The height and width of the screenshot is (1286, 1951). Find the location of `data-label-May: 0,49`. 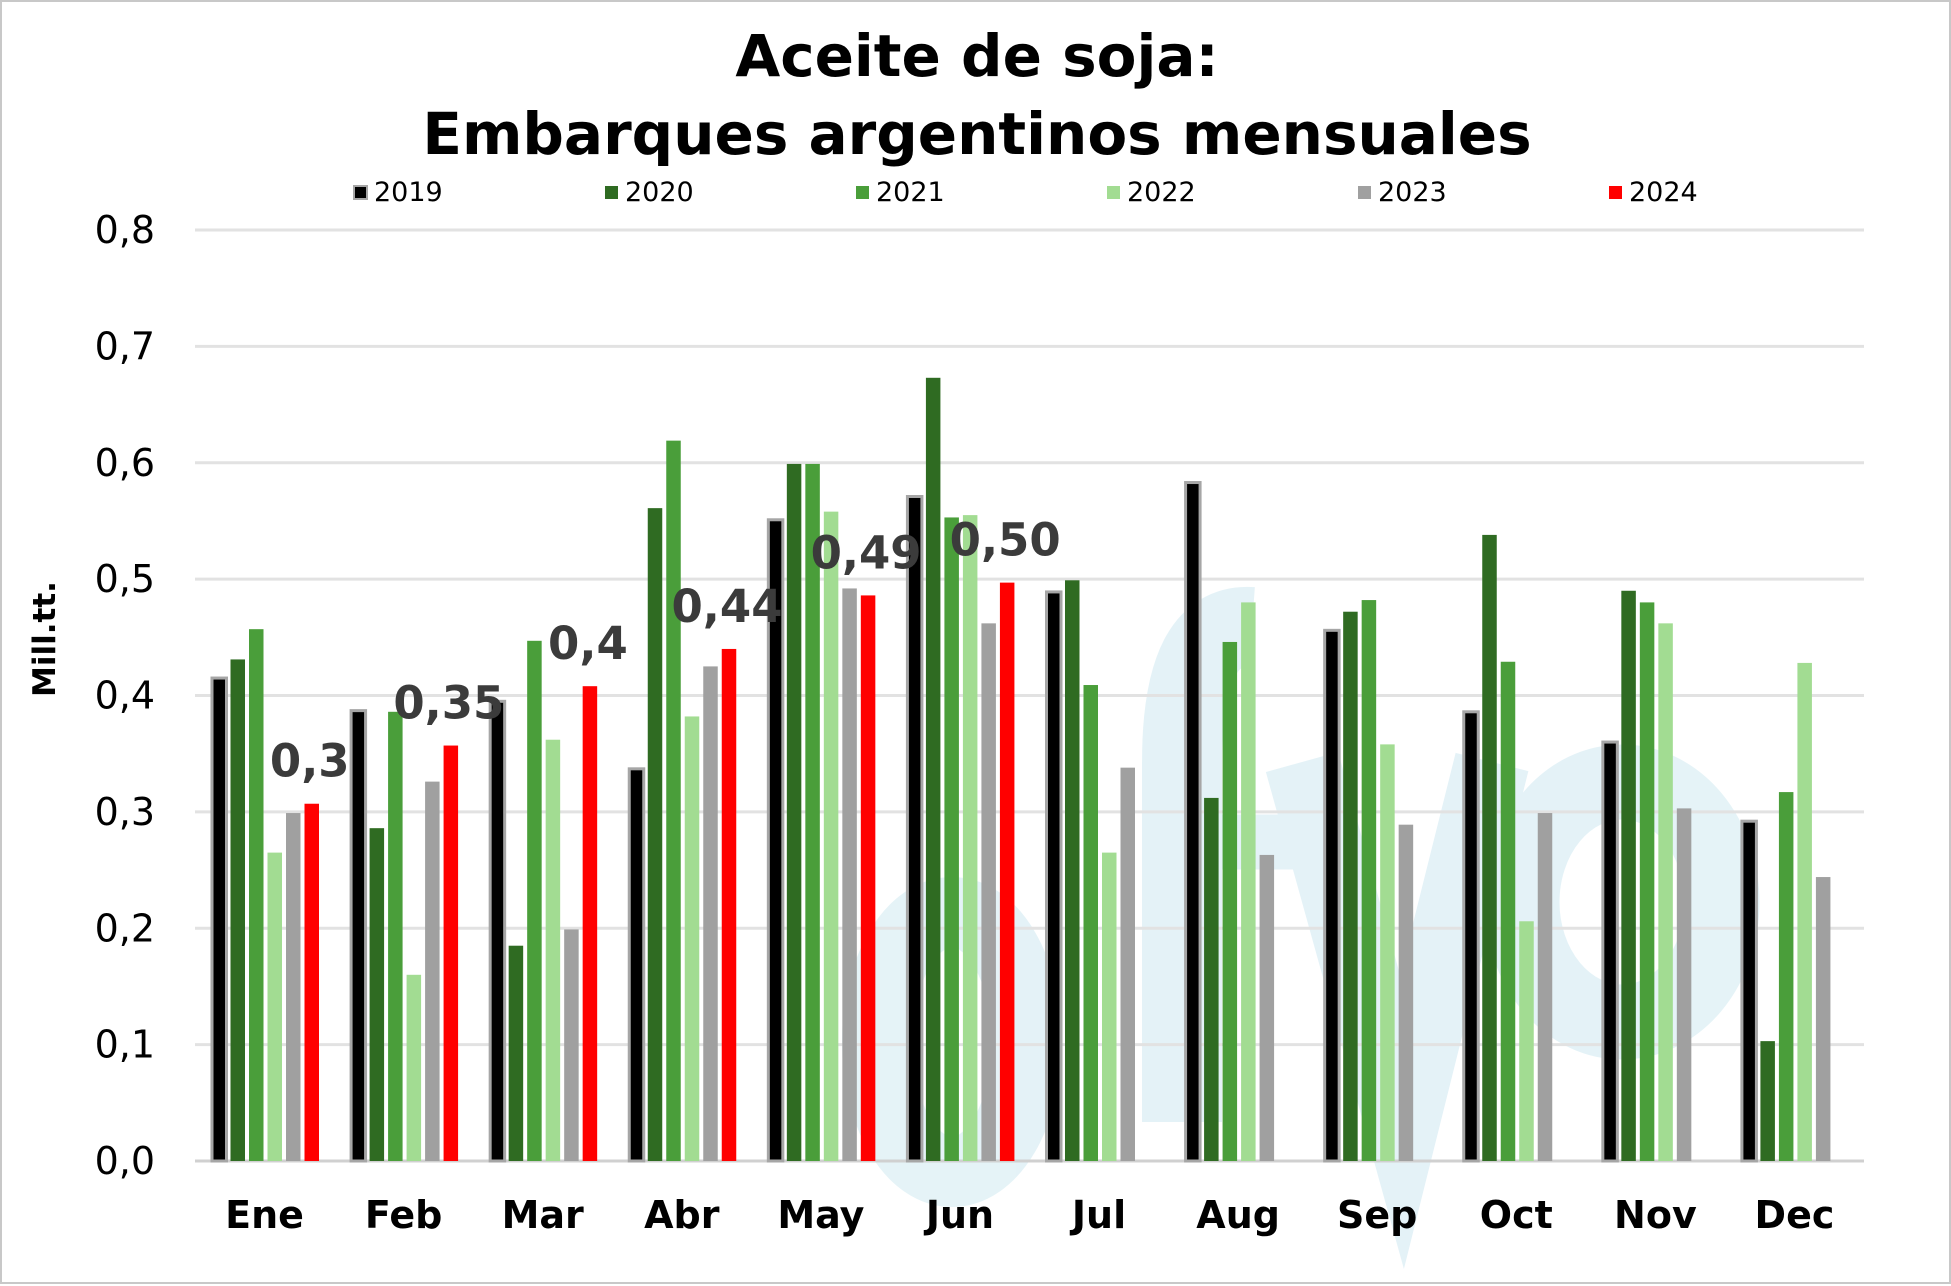

data-label-May: 0,49 is located at coordinates (866, 552).